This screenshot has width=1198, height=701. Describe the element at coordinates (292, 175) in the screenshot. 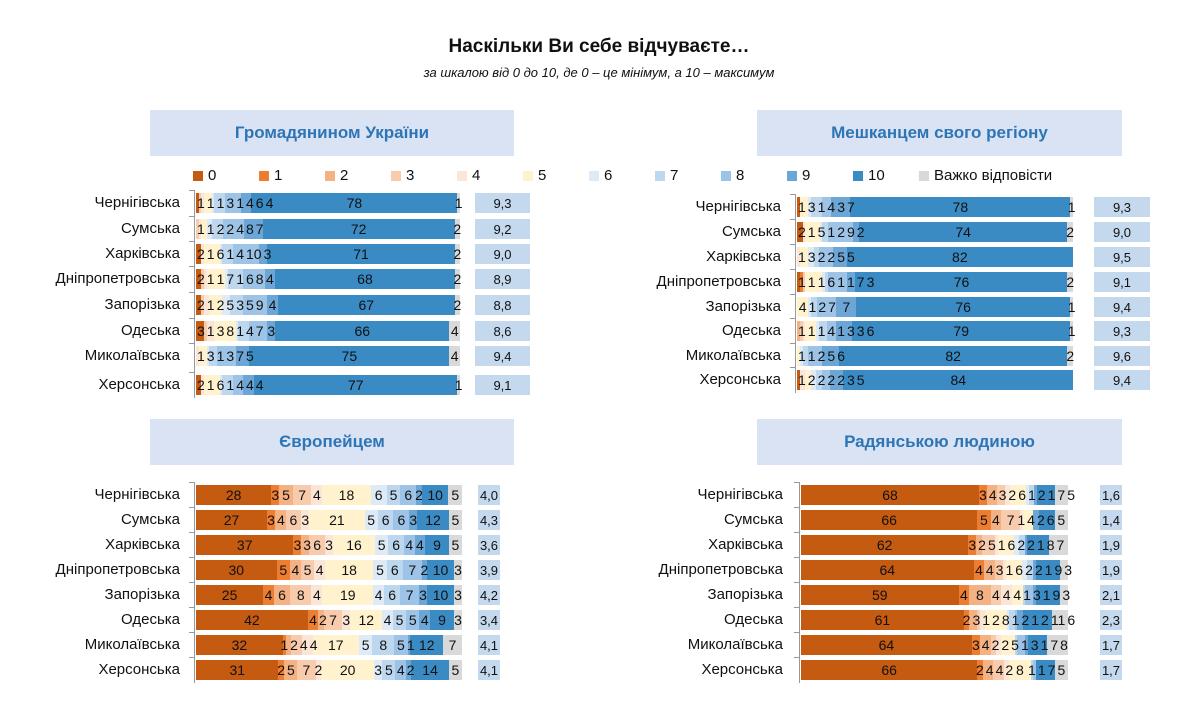

I see `legend-item: 1` at that location.